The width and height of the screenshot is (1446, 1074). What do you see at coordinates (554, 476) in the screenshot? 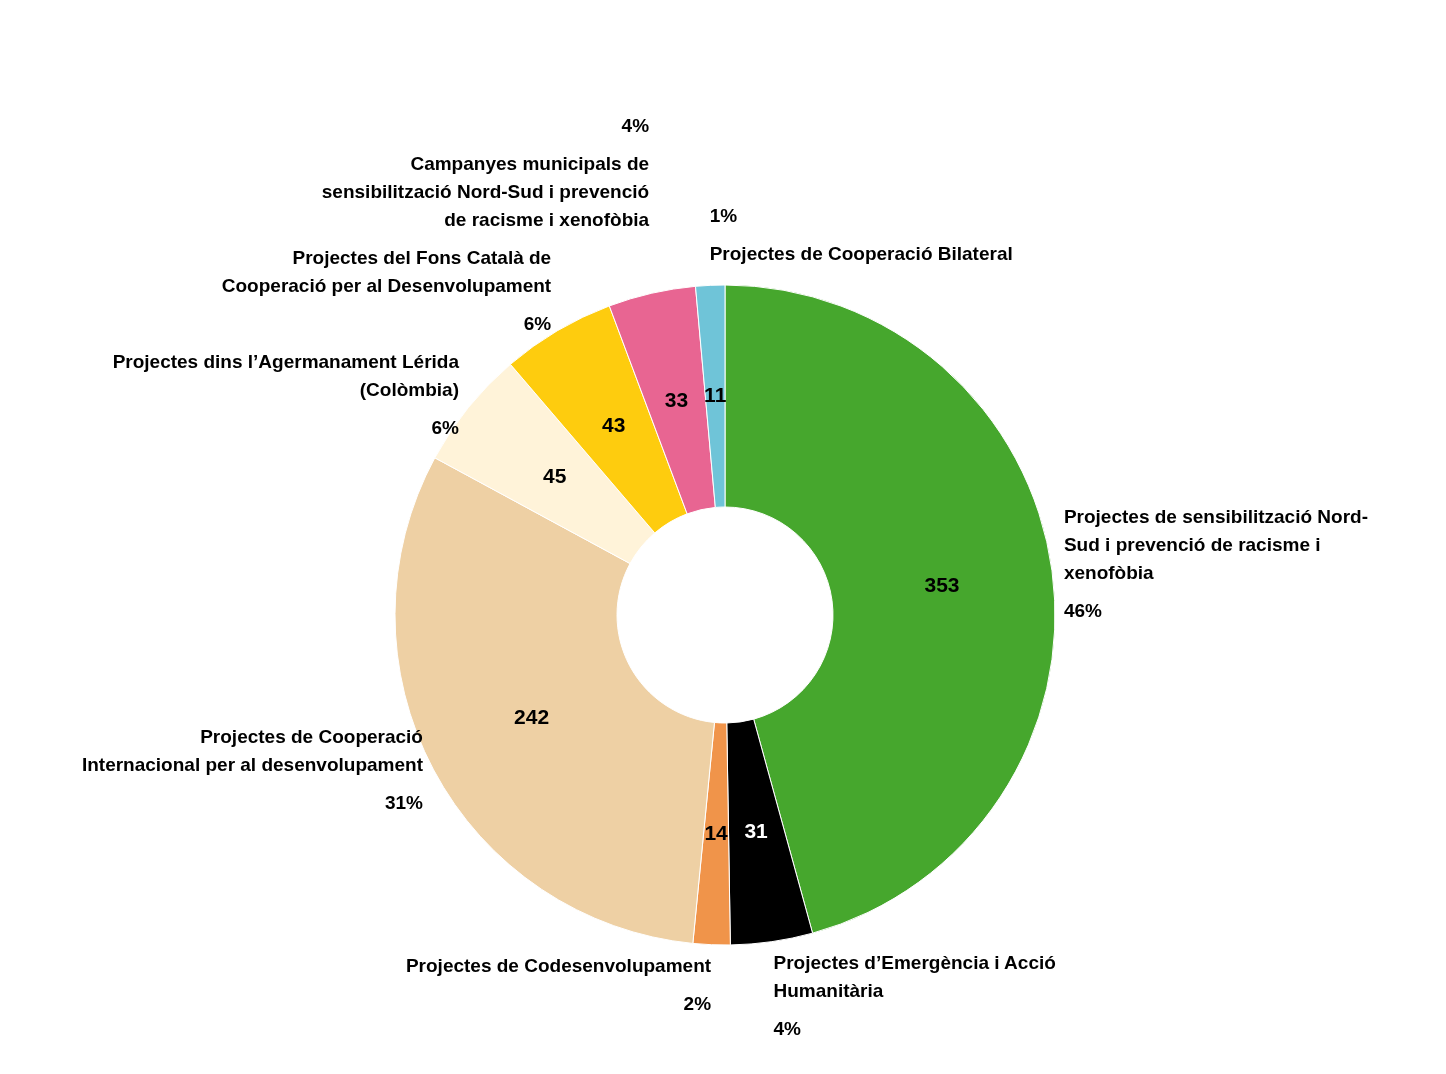
I see `data-label: 45` at bounding box center [554, 476].